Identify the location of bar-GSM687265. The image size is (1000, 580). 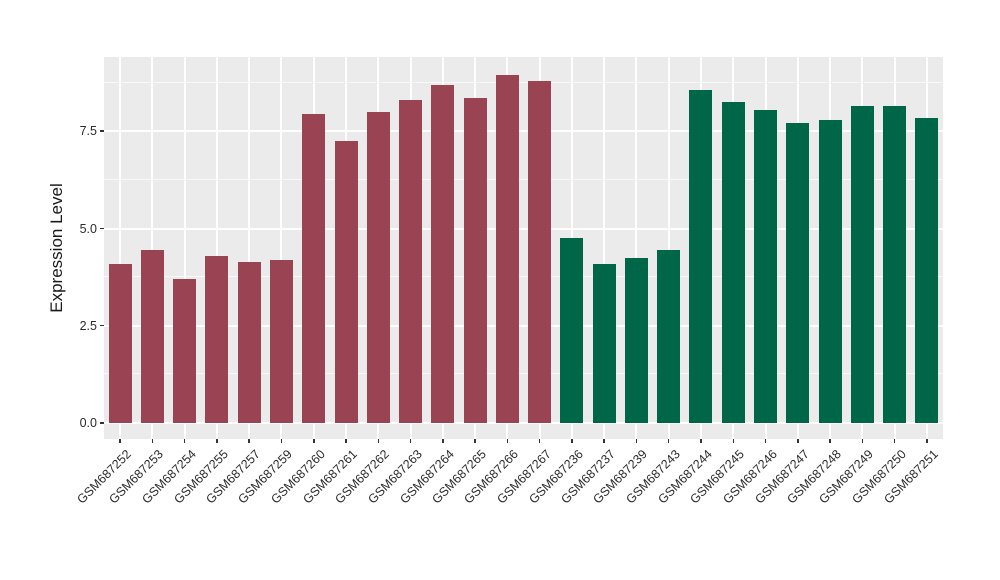
(475, 260).